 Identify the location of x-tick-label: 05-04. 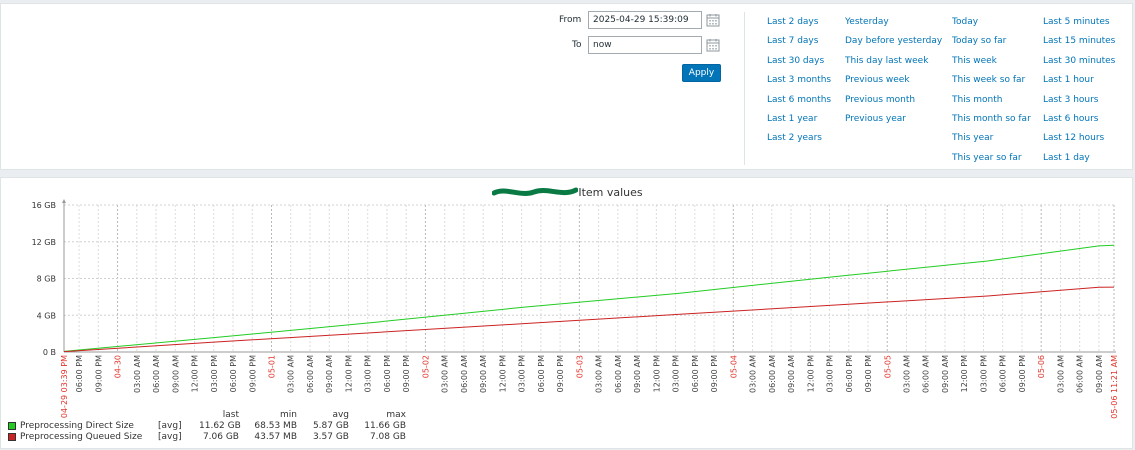
(733, 366).